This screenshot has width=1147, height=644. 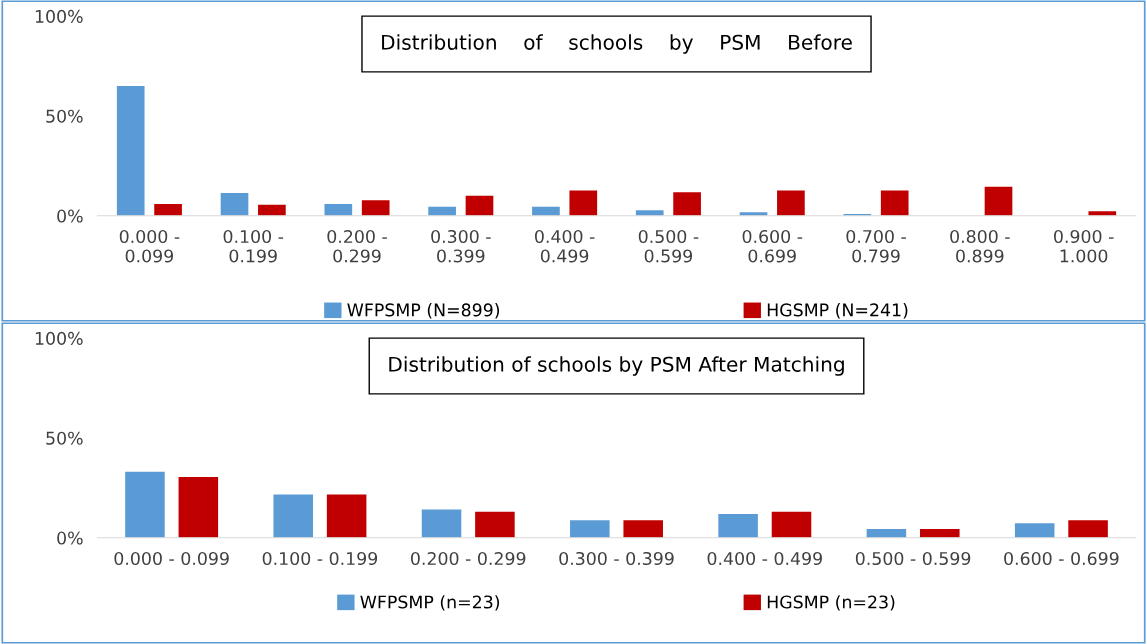 I want to click on legend-label: WFPSMP (N=899), so click(x=423, y=311).